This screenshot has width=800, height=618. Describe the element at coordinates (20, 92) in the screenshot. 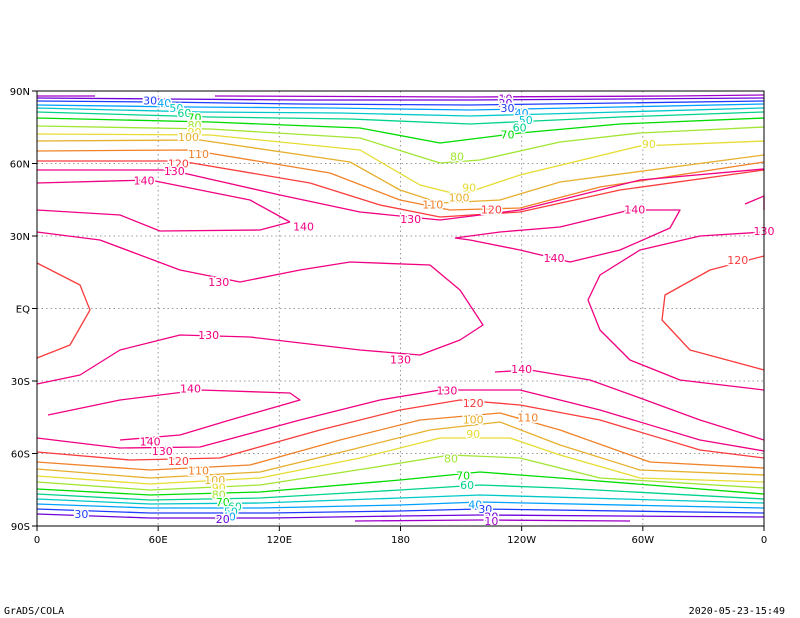

I see `y-tick-label: 90N` at that location.